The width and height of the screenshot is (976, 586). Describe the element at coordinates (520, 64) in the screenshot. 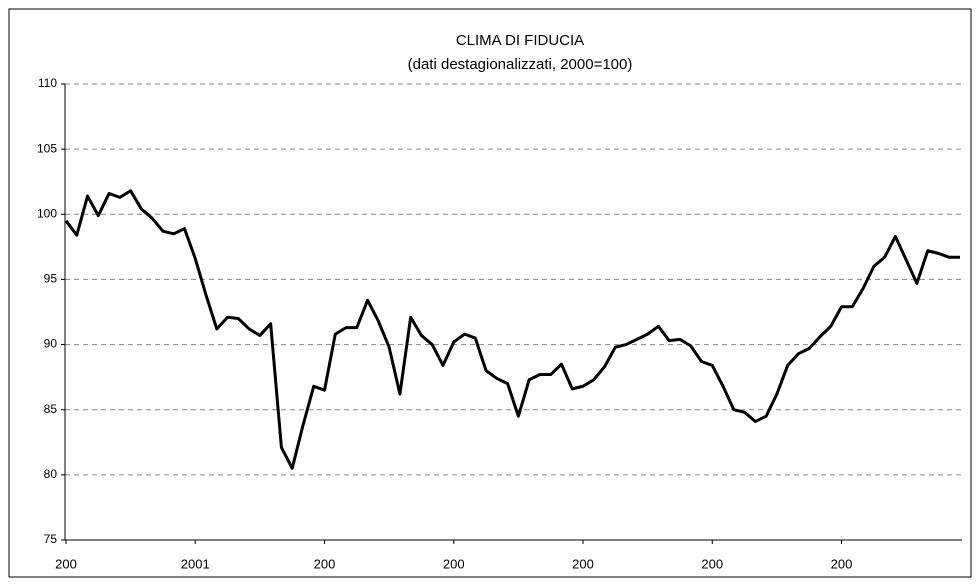

I see `chart-subtitle: (dati destagionalizzati, 2000=100)` at that location.